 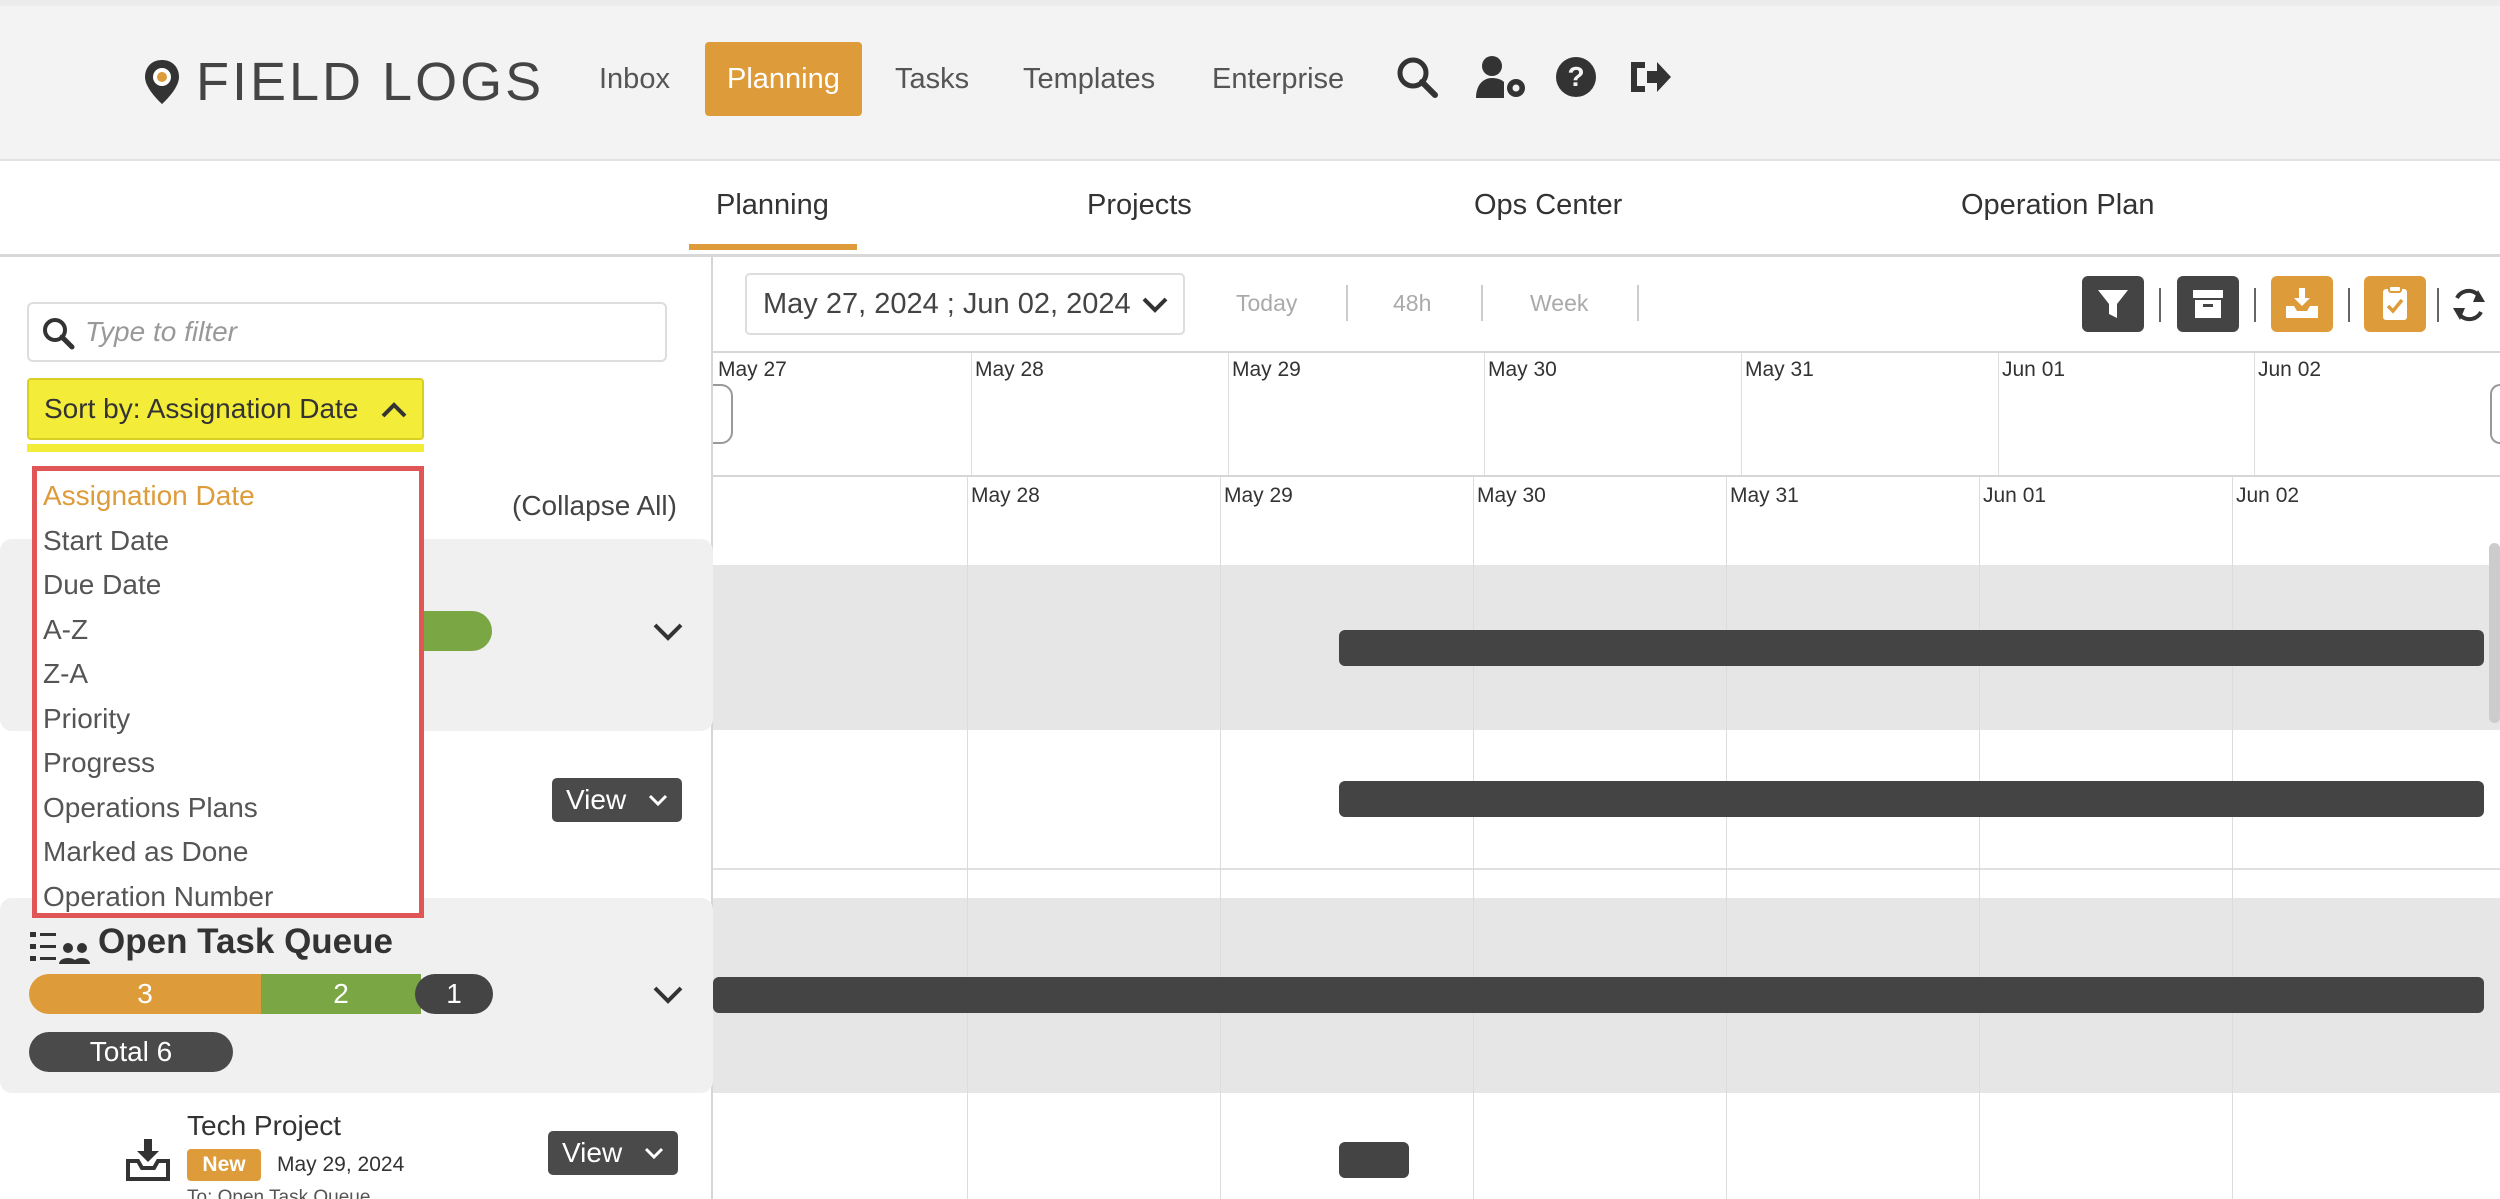 I want to click on filter-field, so click(x=347, y=332).